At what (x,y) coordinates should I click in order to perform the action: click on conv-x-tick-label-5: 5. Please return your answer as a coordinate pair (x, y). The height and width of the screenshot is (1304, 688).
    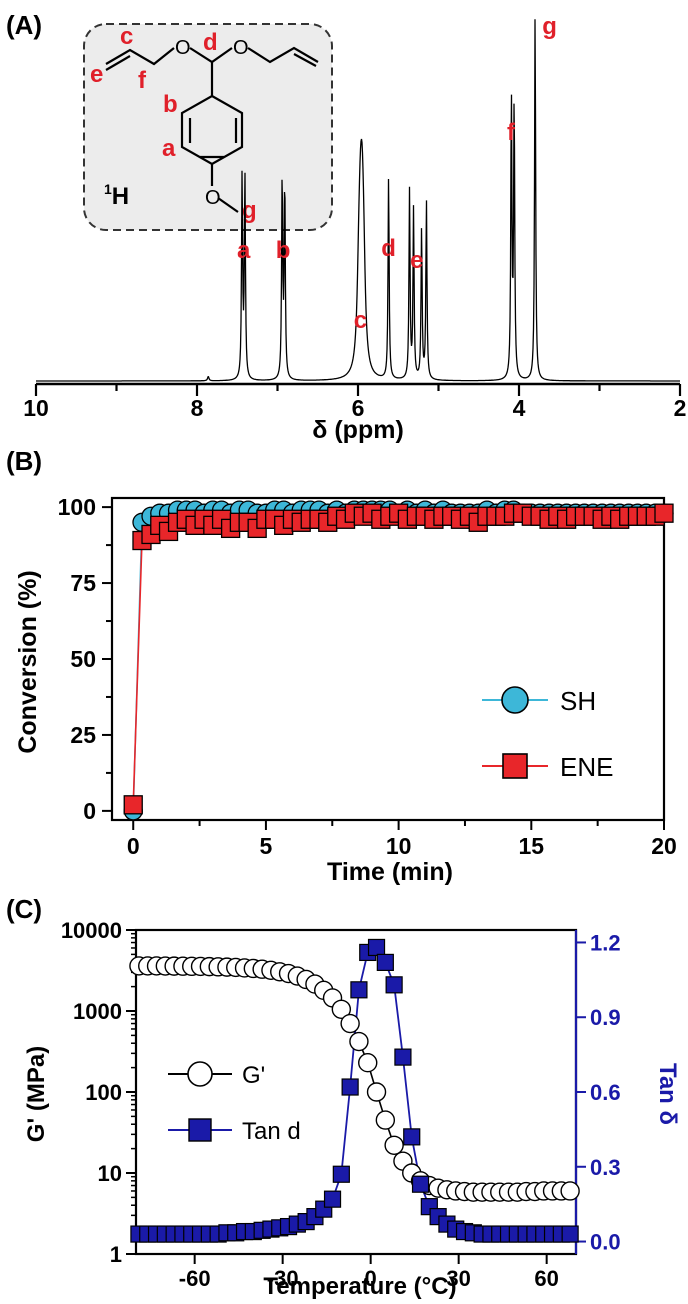
    Looking at the image, I should click on (266, 846).